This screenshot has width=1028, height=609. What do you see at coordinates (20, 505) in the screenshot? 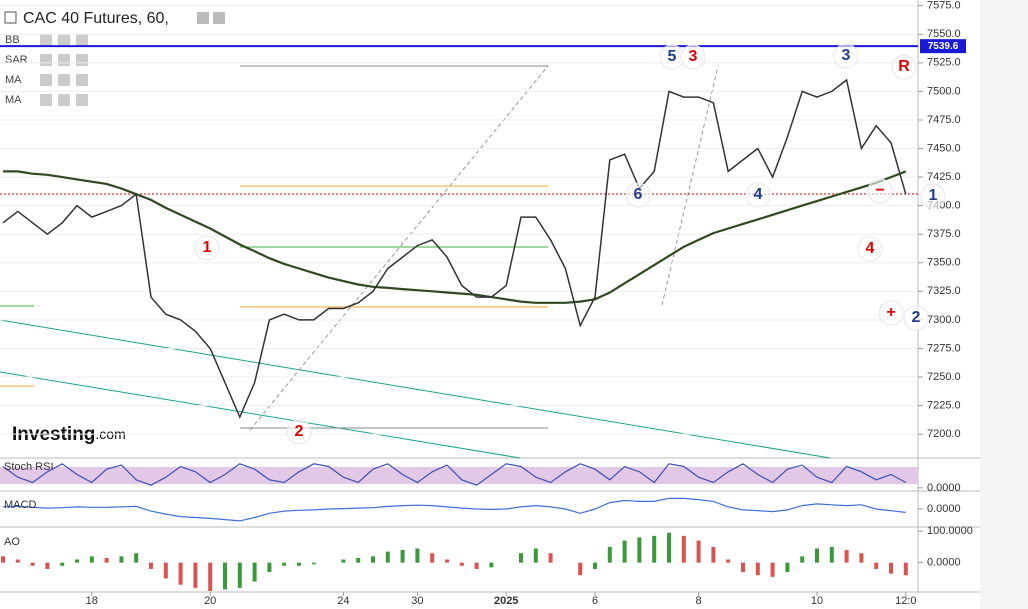
I see `pane-label: MACD` at bounding box center [20, 505].